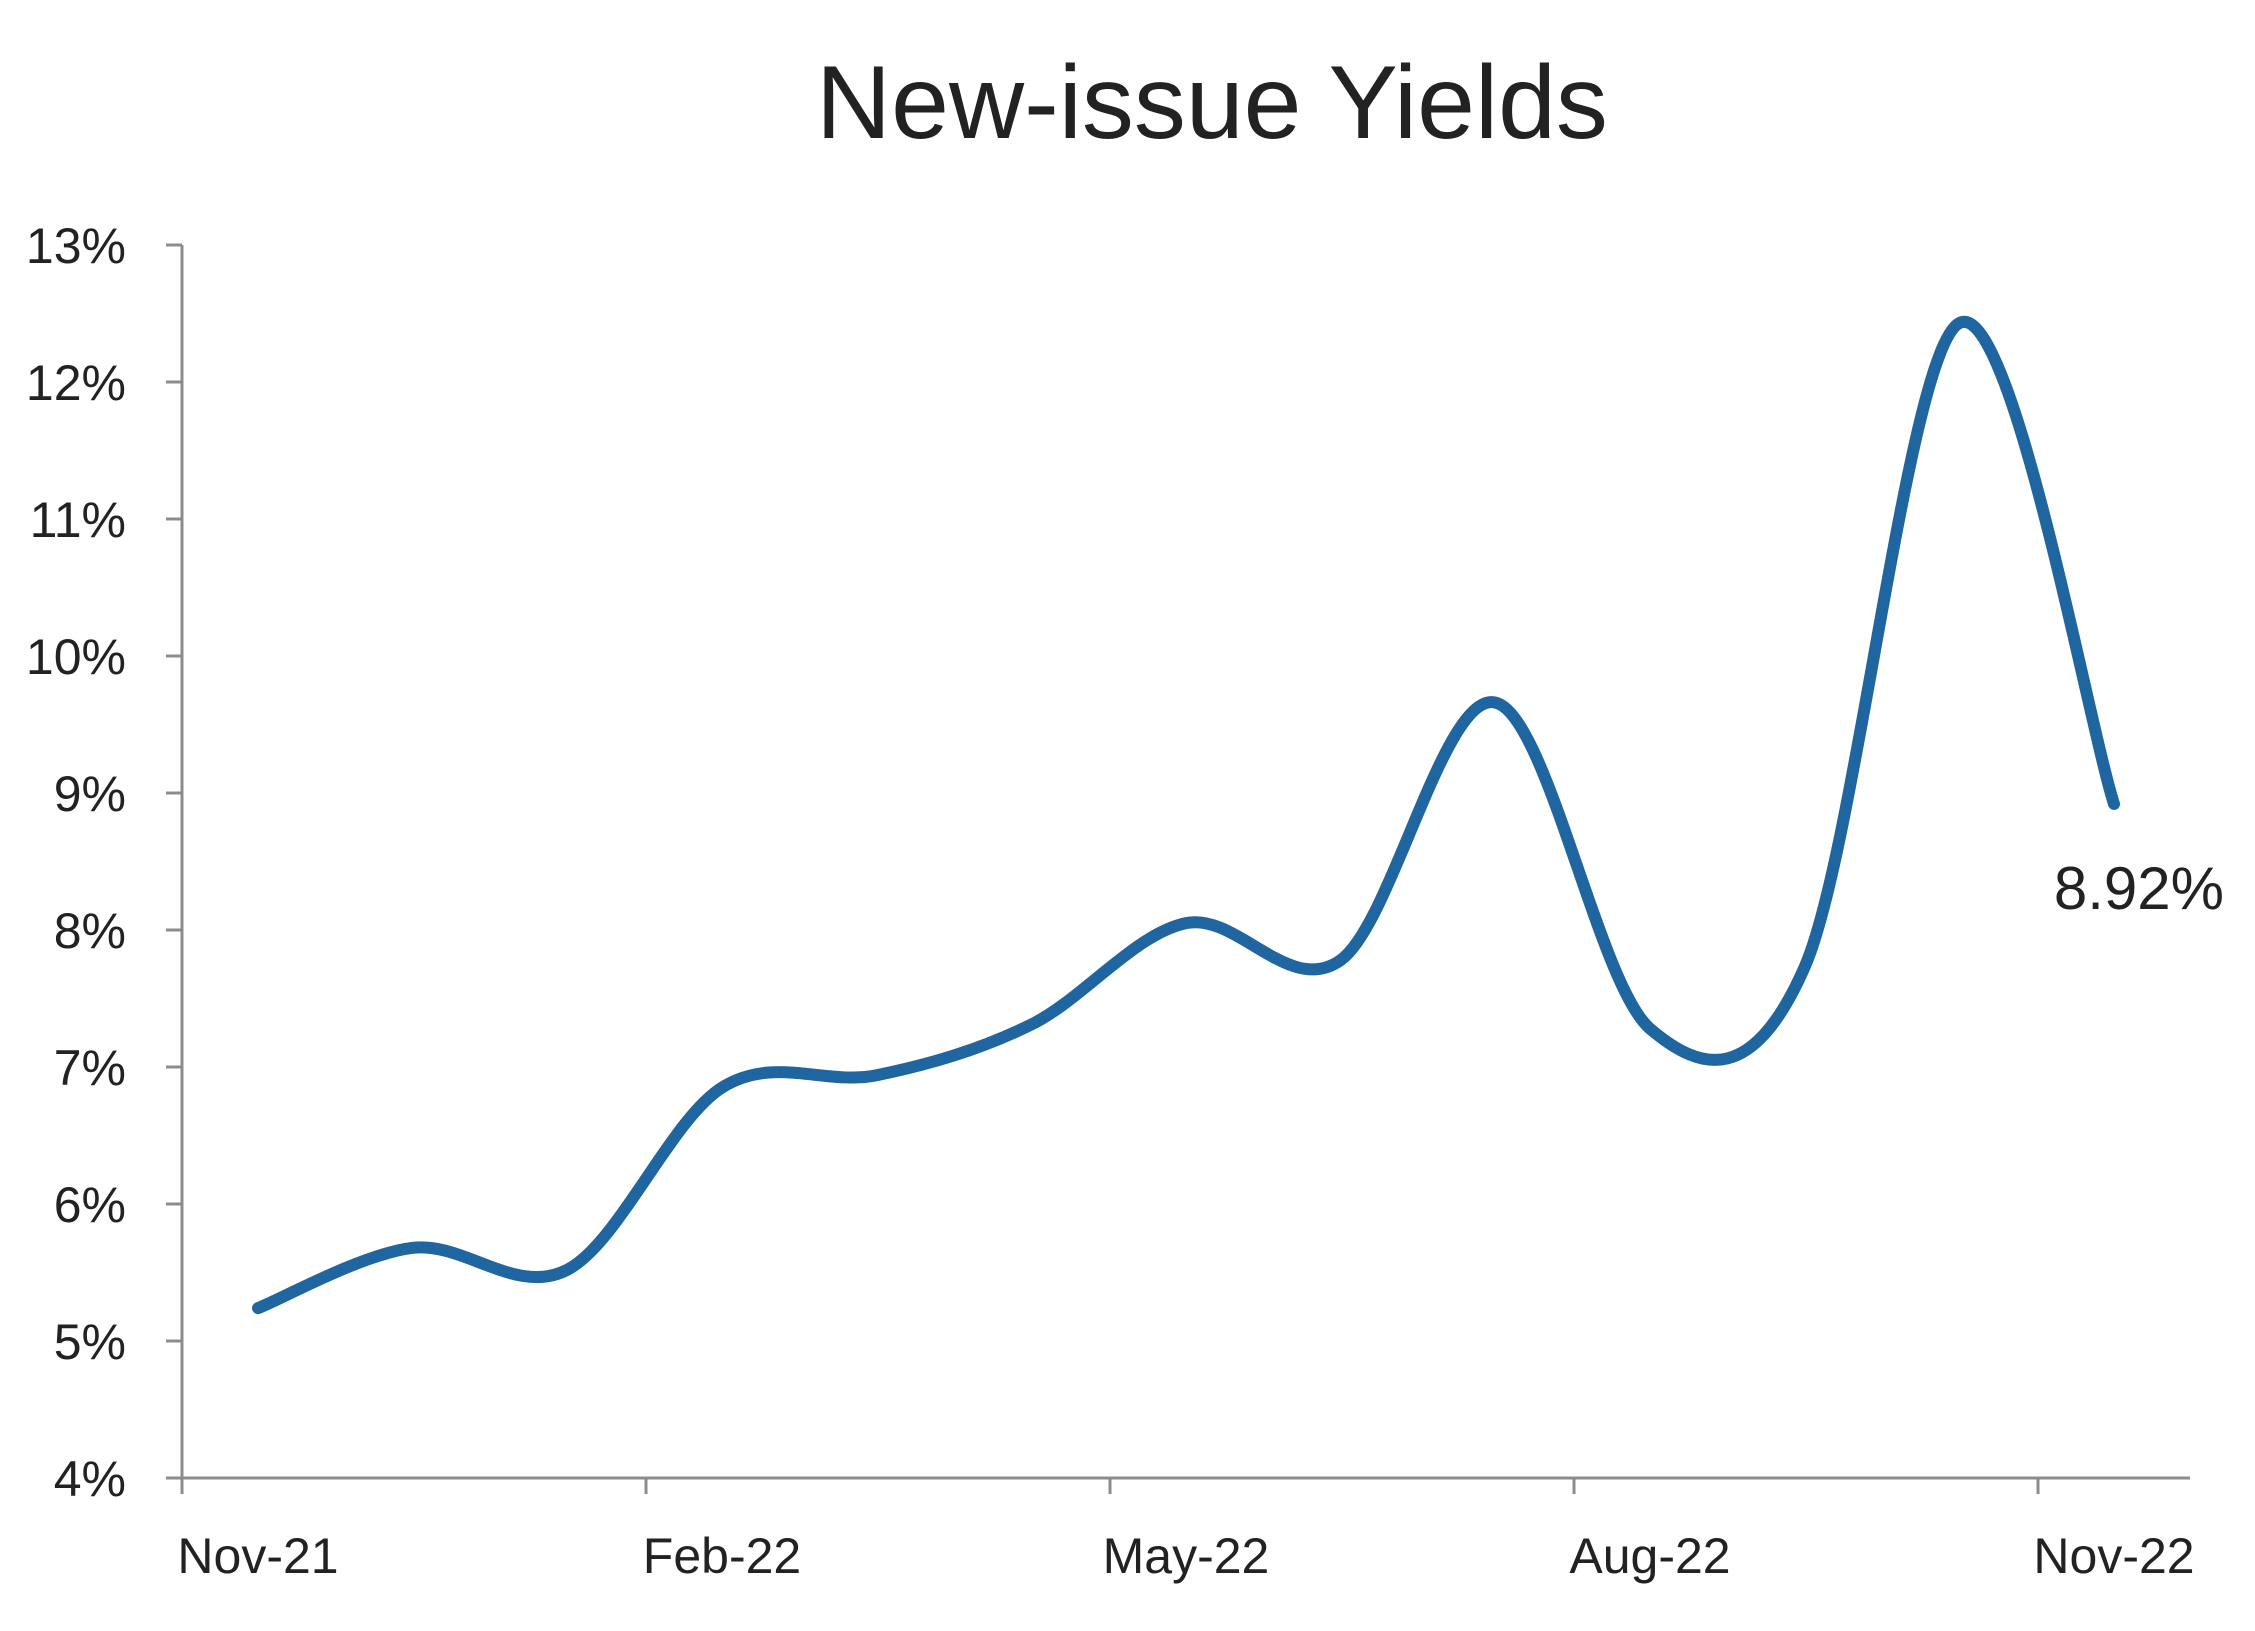 The image size is (2255, 1631). Describe the element at coordinates (104, 862) in the screenshot. I see `y-axis-ticks: 4% 5% 6% 7% 8% 9% 10% 11% 12% 13%` at that location.